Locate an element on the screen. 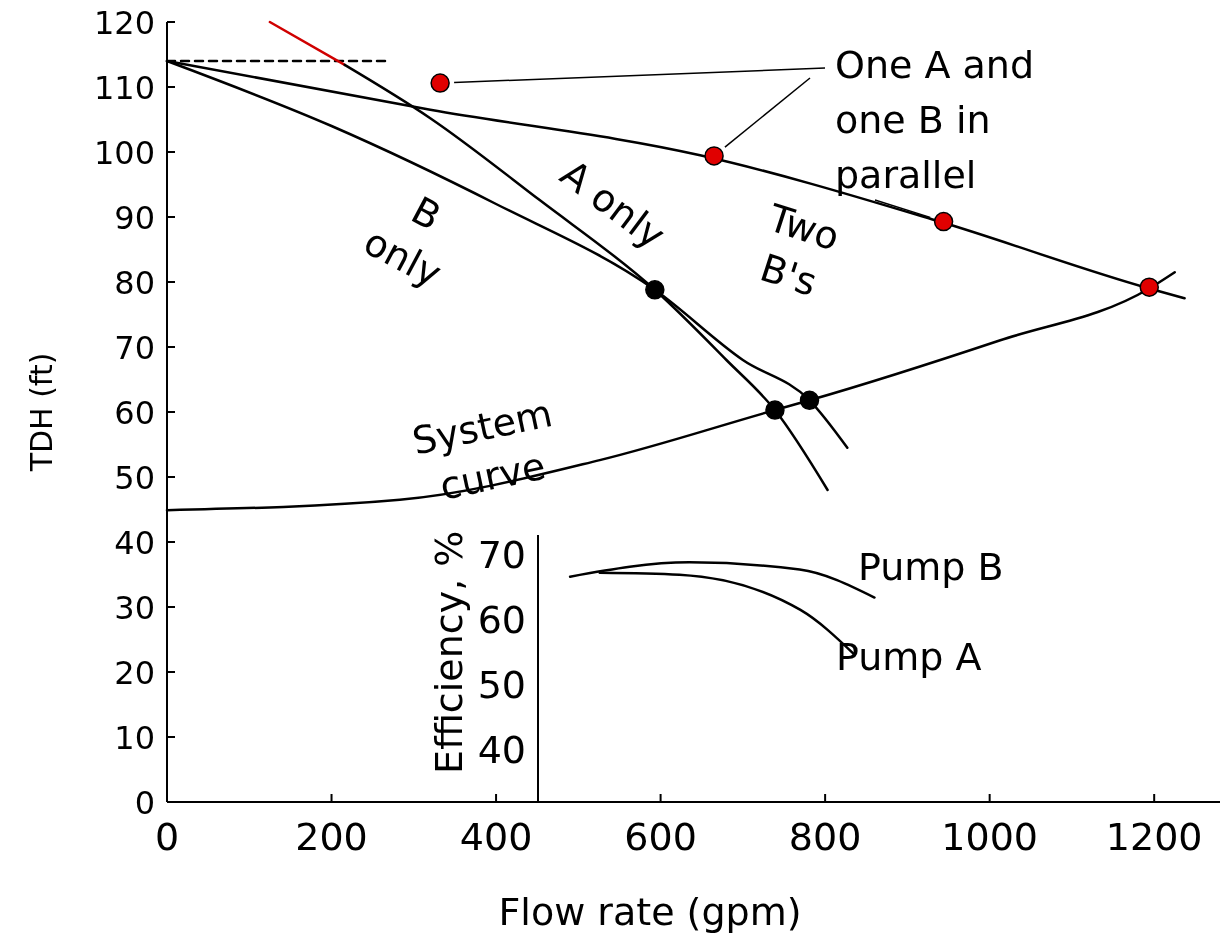  y2-tick-label: 70 is located at coordinates (501, 554).